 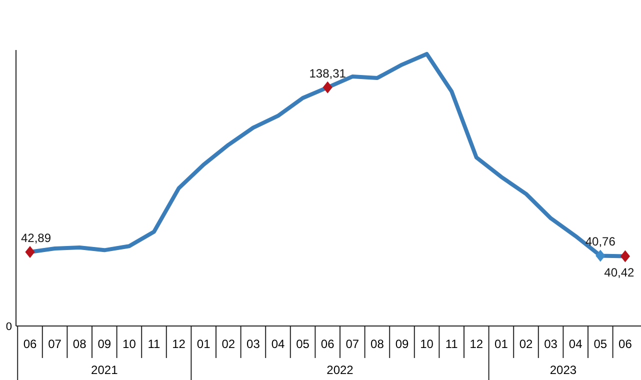 What do you see at coordinates (36, 238) in the screenshot?
I see `data-label: 42,89` at bounding box center [36, 238].